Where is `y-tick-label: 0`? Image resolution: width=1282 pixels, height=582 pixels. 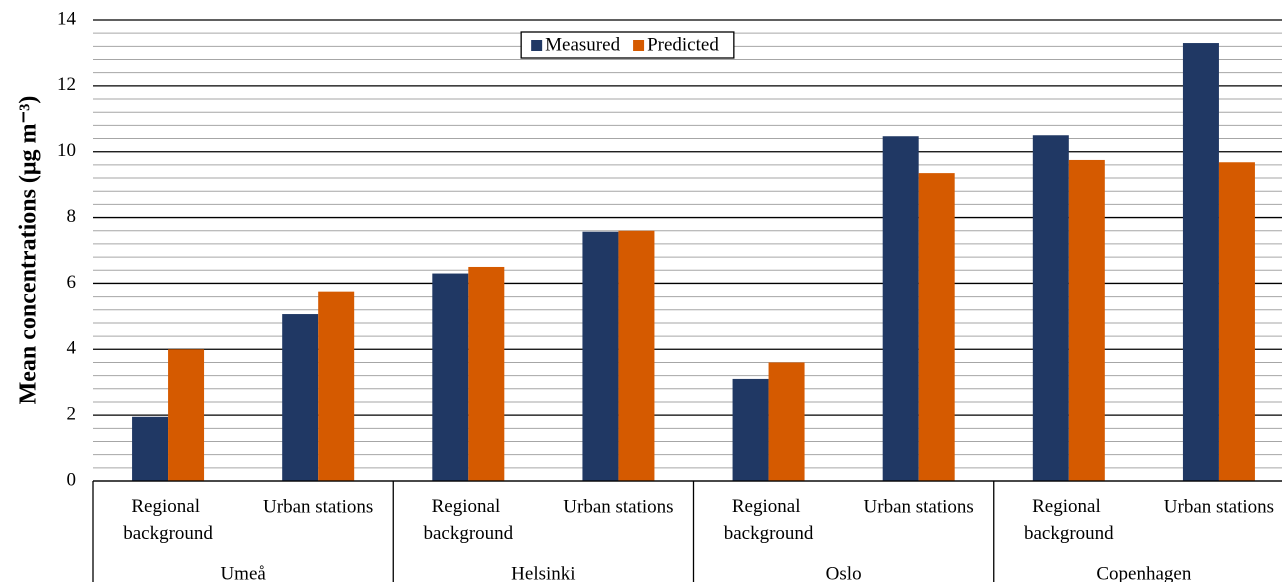
y-tick-label: 0 is located at coordinates (72, 479).